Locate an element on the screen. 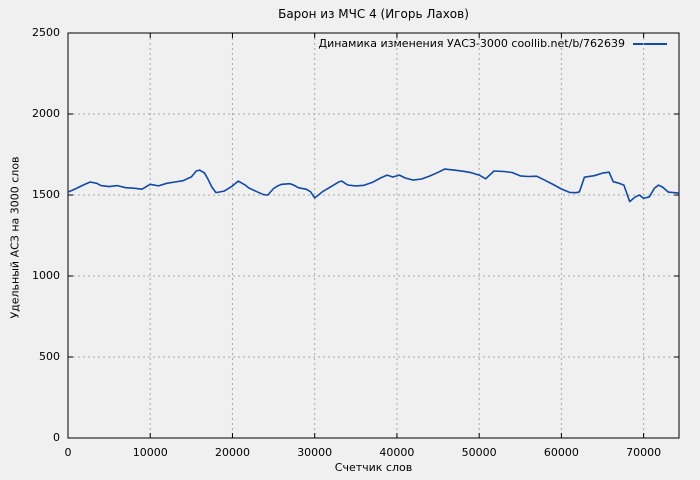 Image resolution: width=700 pixels, height=480 pixels. y-tick-label: 500 is located at coordinates (49, 356).